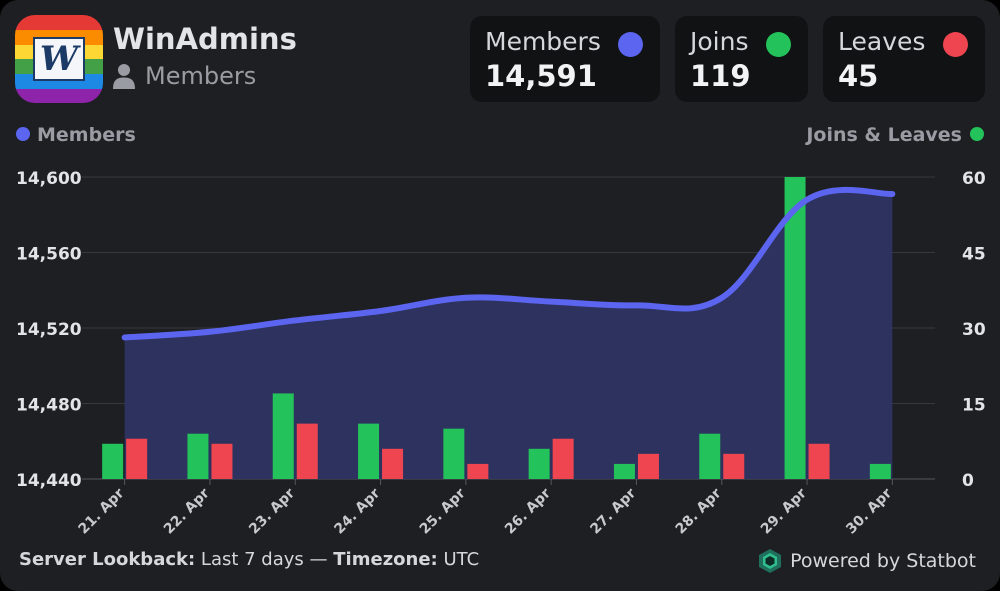  What do you see at coordinates (187, 511) in the screenshot?
I see `x-axis-tick-label: 22. Apr` at bounding box center [187, 511].